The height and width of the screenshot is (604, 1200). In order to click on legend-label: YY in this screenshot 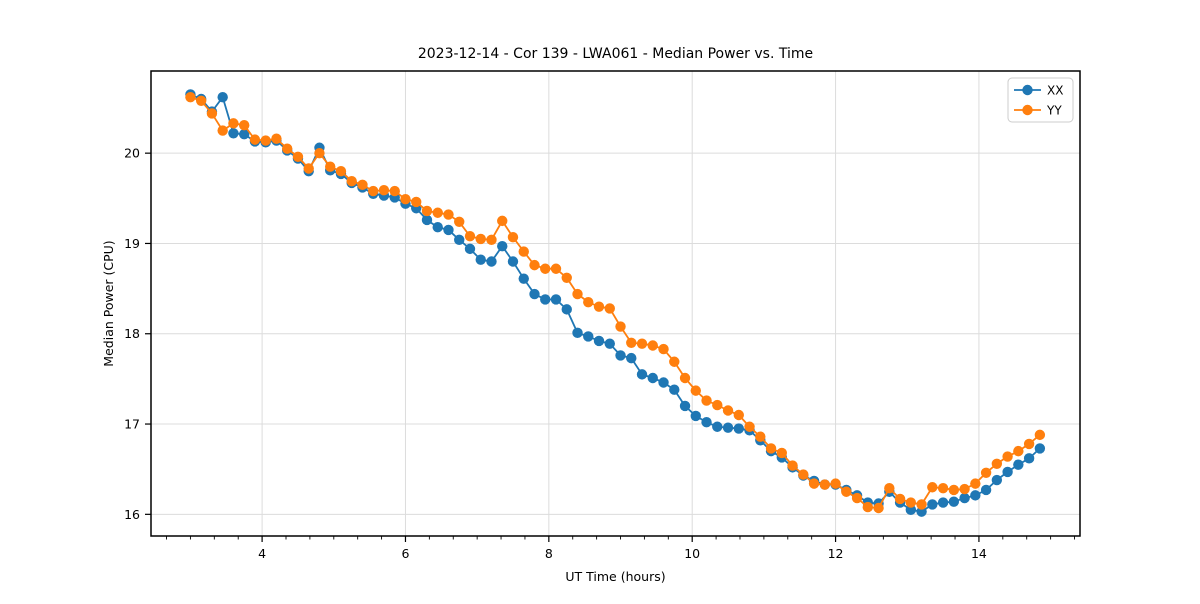, I will do `click(1054, 111)`.